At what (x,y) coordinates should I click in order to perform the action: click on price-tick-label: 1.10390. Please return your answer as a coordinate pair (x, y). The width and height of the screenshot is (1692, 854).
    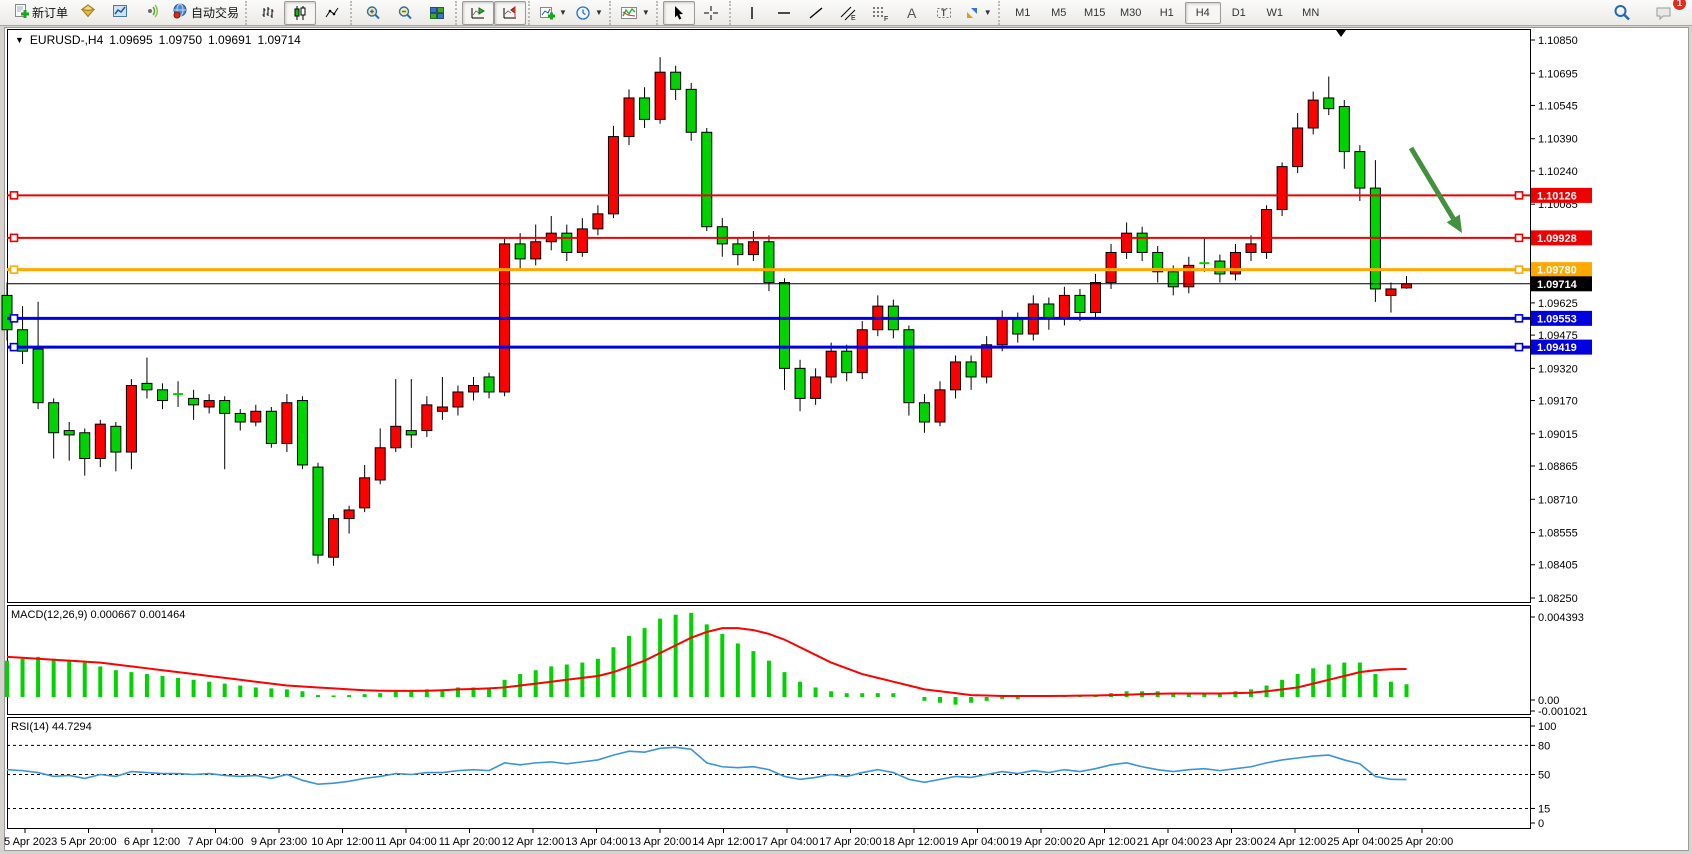
    Looking at the image, I should click on (1558, 140).